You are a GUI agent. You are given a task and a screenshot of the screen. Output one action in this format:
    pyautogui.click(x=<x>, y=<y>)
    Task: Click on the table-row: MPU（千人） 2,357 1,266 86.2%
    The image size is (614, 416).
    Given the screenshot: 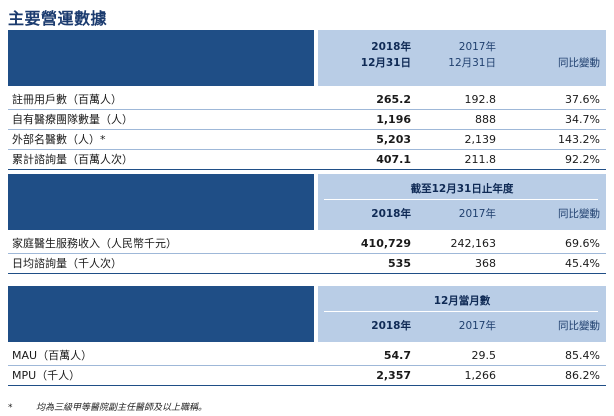 What is the action you would take?
    pyautogui.click(x=307, y=376)
    